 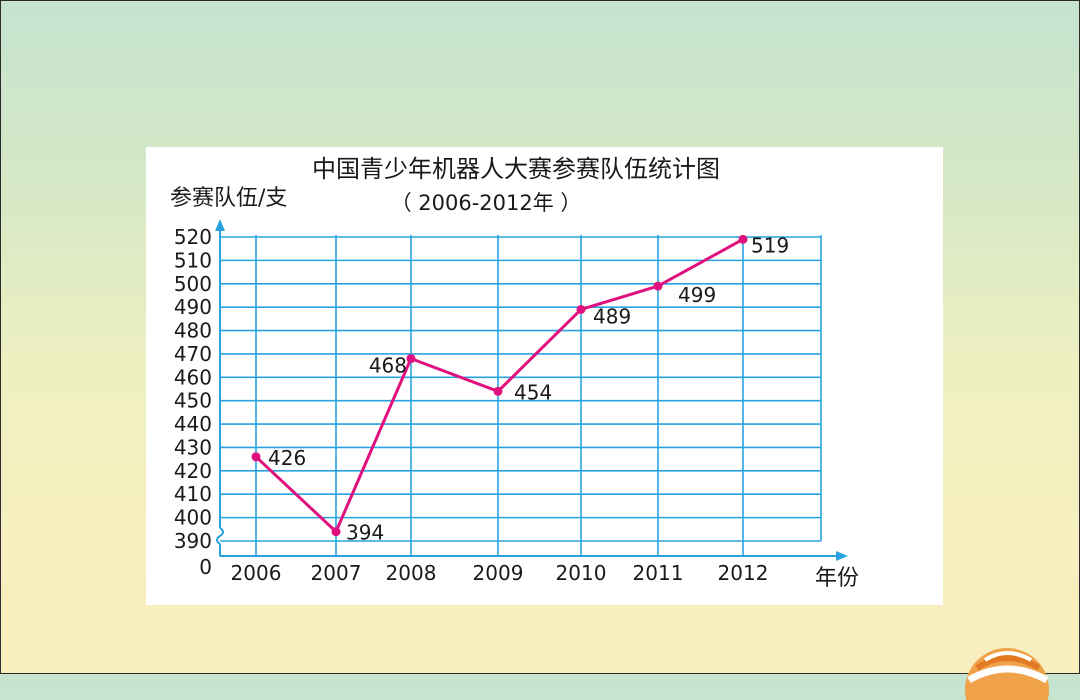 I want to click on x-tick-label: 2009, so click(x=498, y=573).